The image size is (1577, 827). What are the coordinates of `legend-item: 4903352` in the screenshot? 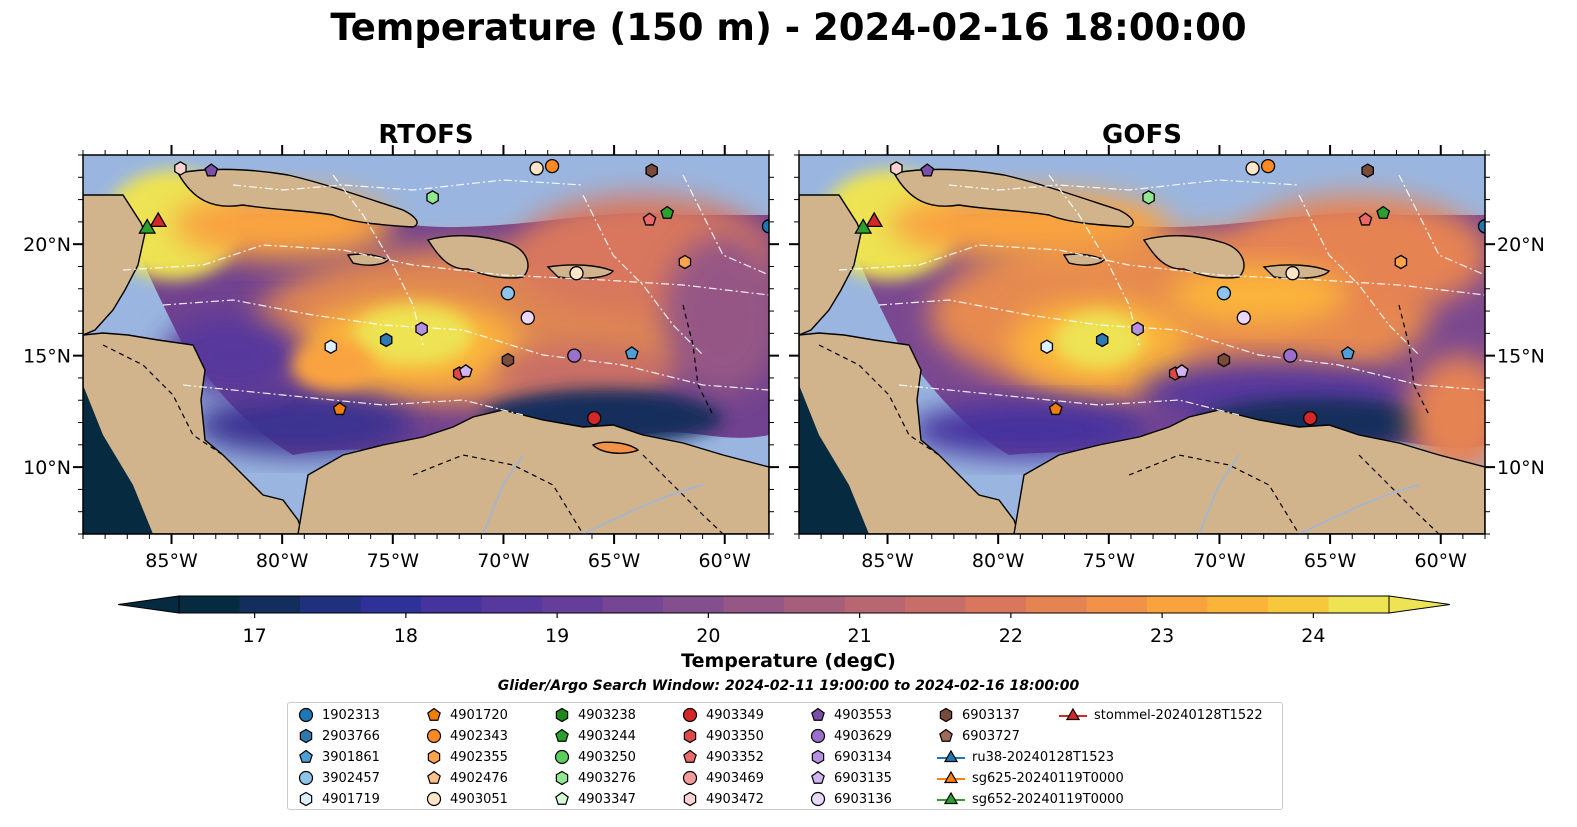 It's located at (722, 757).